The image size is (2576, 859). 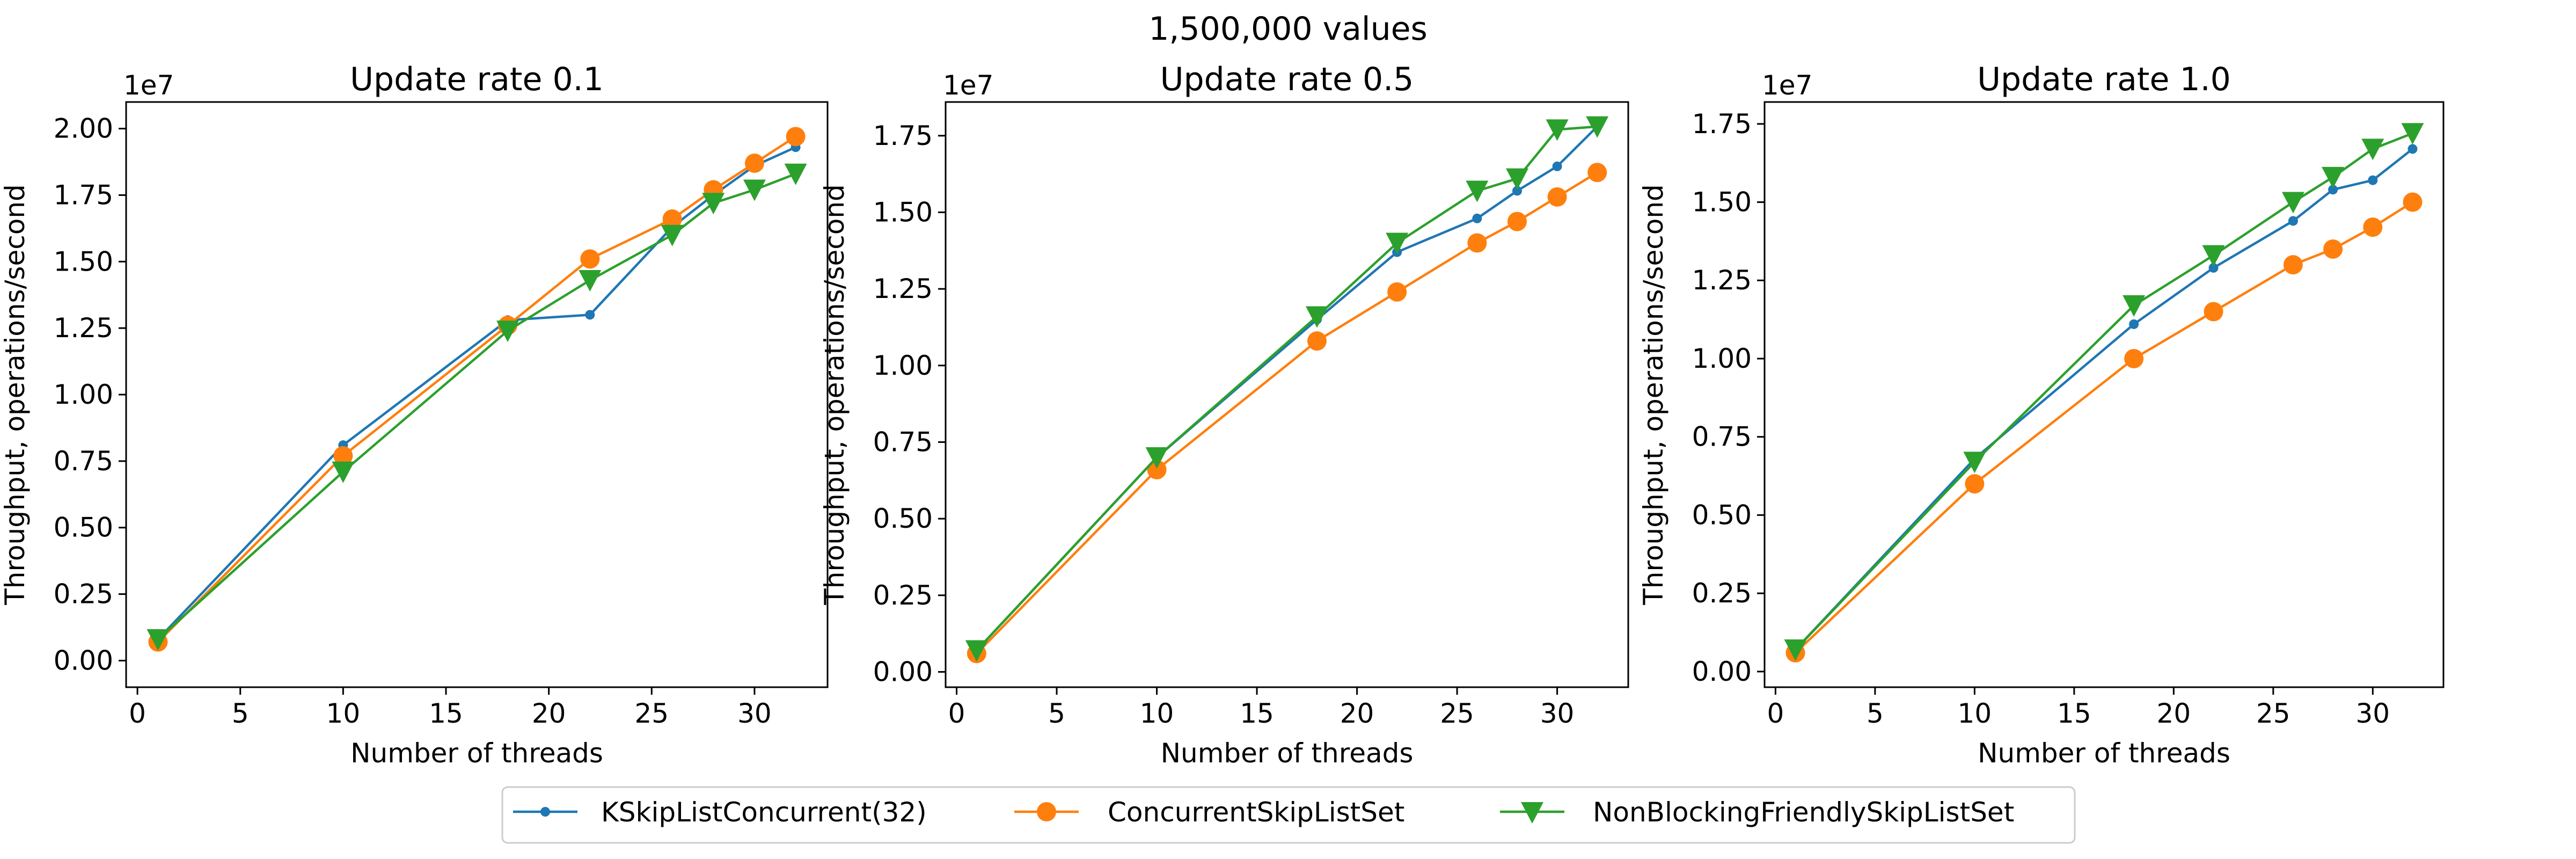 What do you see at coordinates (2104, 427) in the screenshot?
I see `series-concurrent` at bounding box center [2104, 427].